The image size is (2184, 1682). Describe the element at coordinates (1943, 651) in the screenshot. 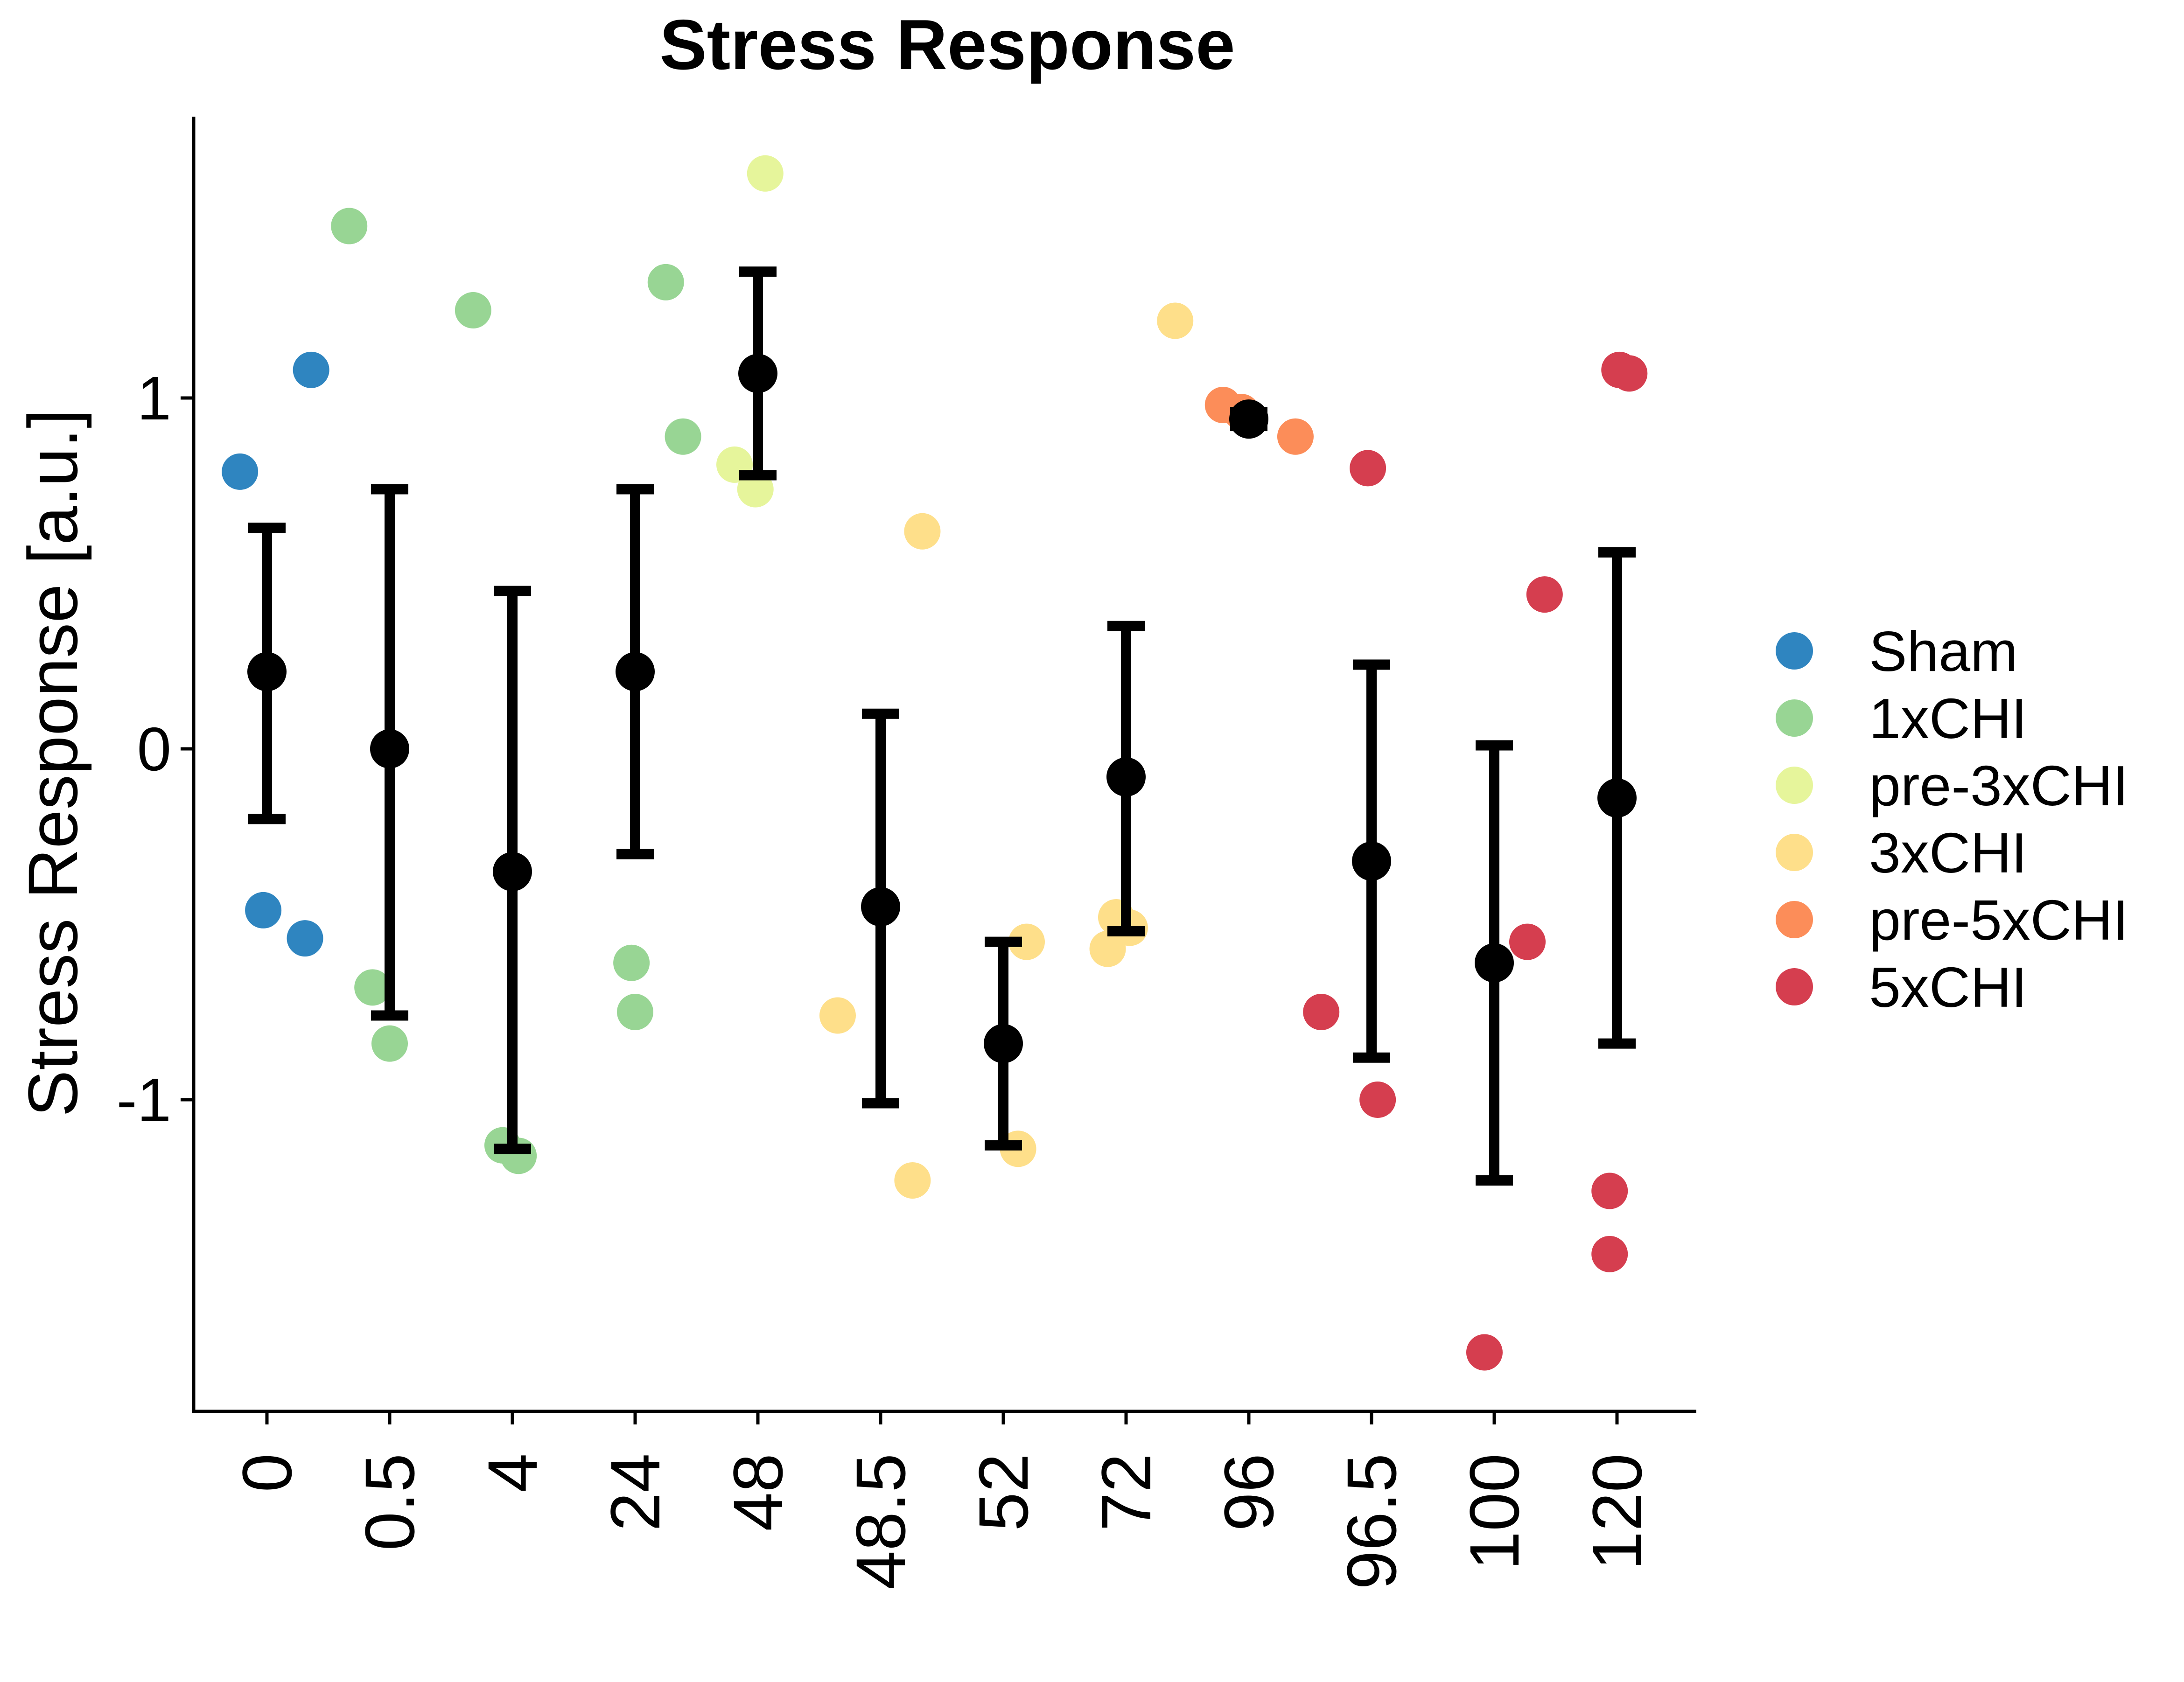

I see `legend-label: Sham` at that location.